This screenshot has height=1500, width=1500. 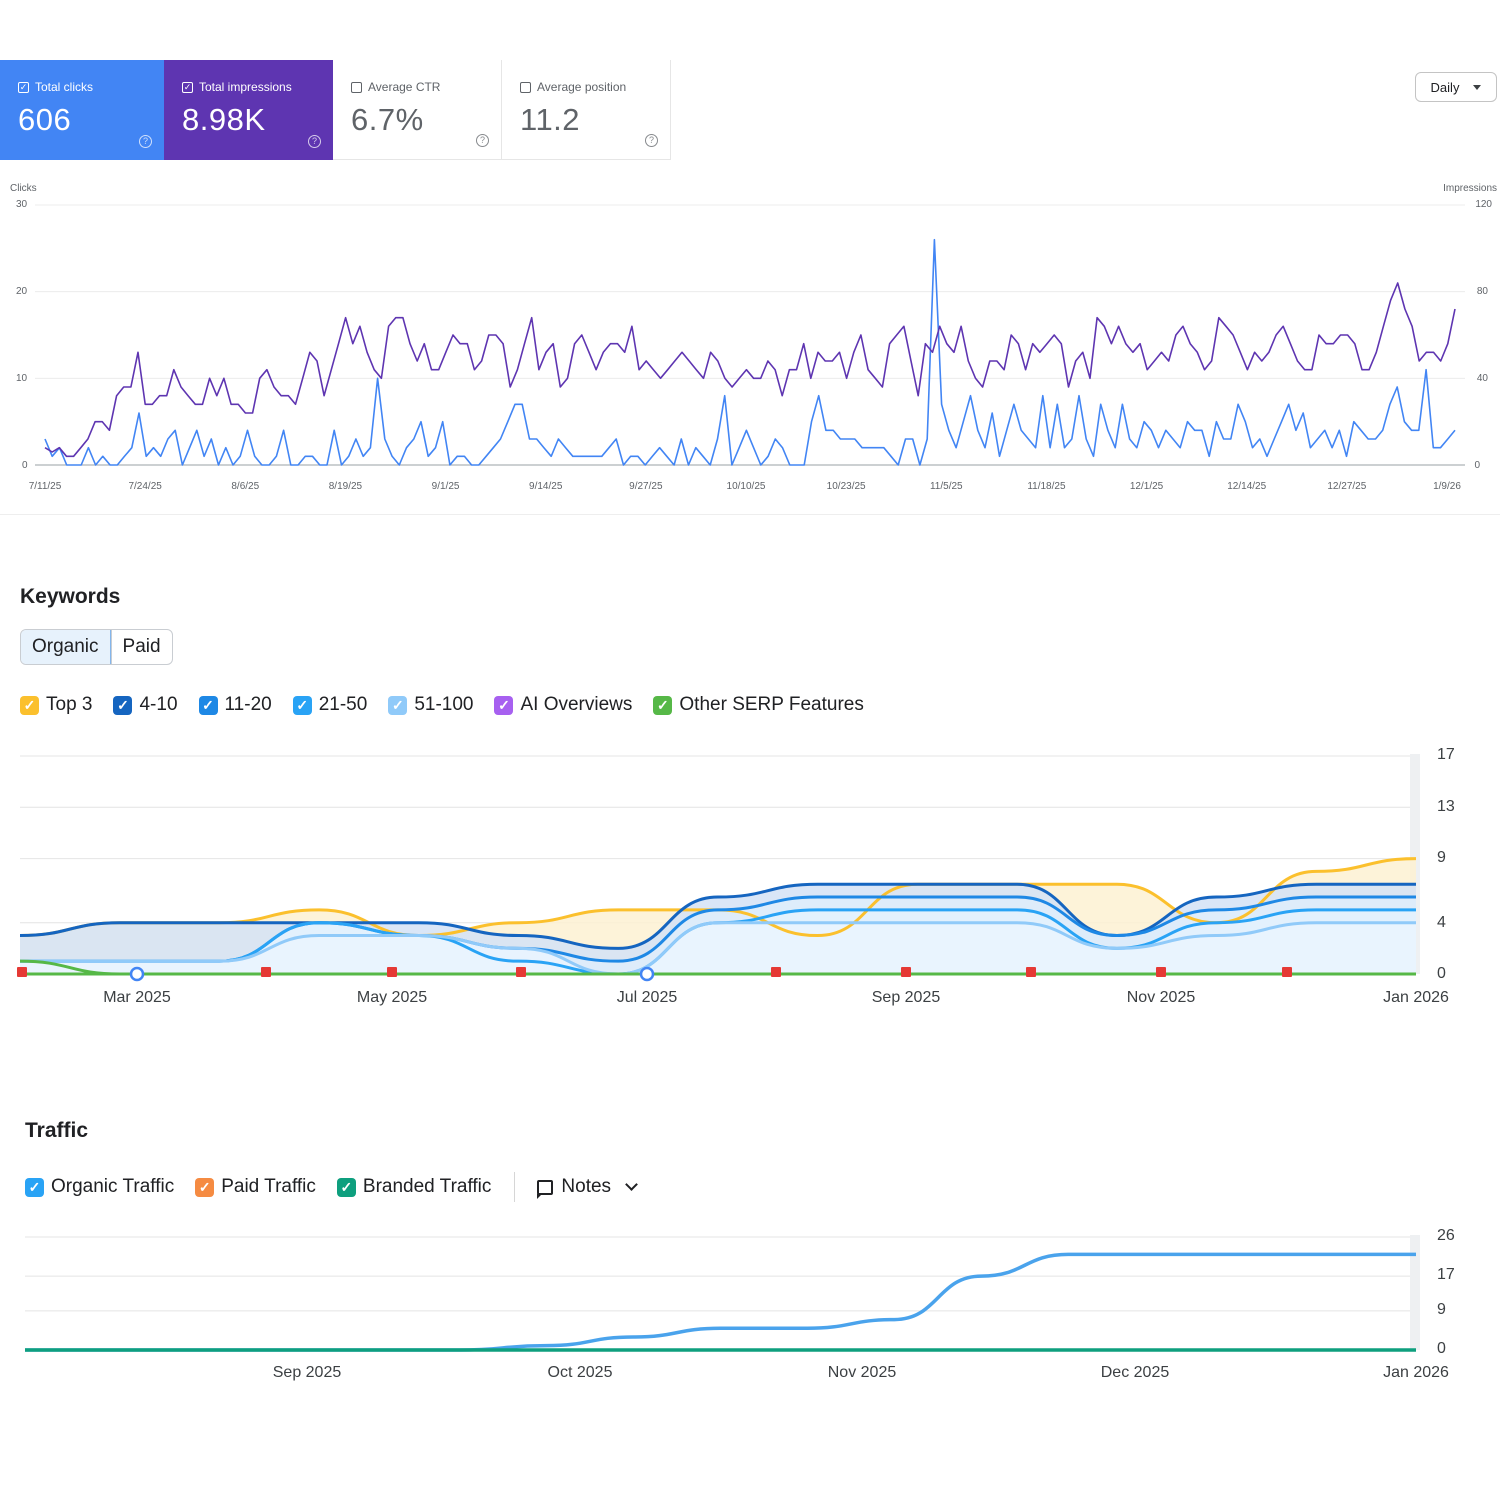 I want to click on legend-item-11-20: ✓ 11-20, so click(x=235, y=705).